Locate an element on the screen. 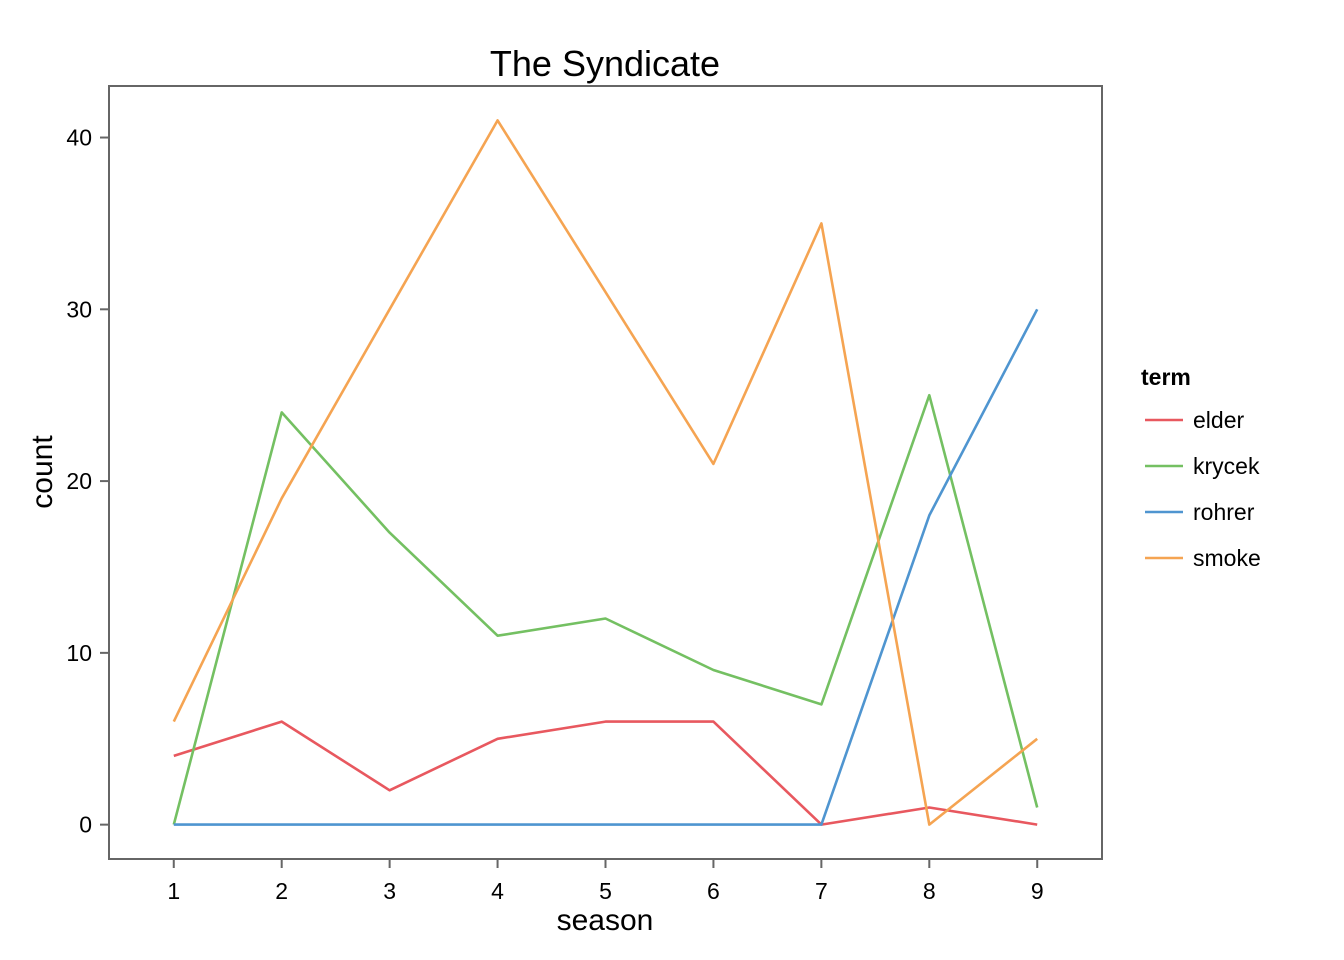 The height and width of the screenshot is (960, 1344). y-tick-label: 40 is located at coordinates (79, 138).